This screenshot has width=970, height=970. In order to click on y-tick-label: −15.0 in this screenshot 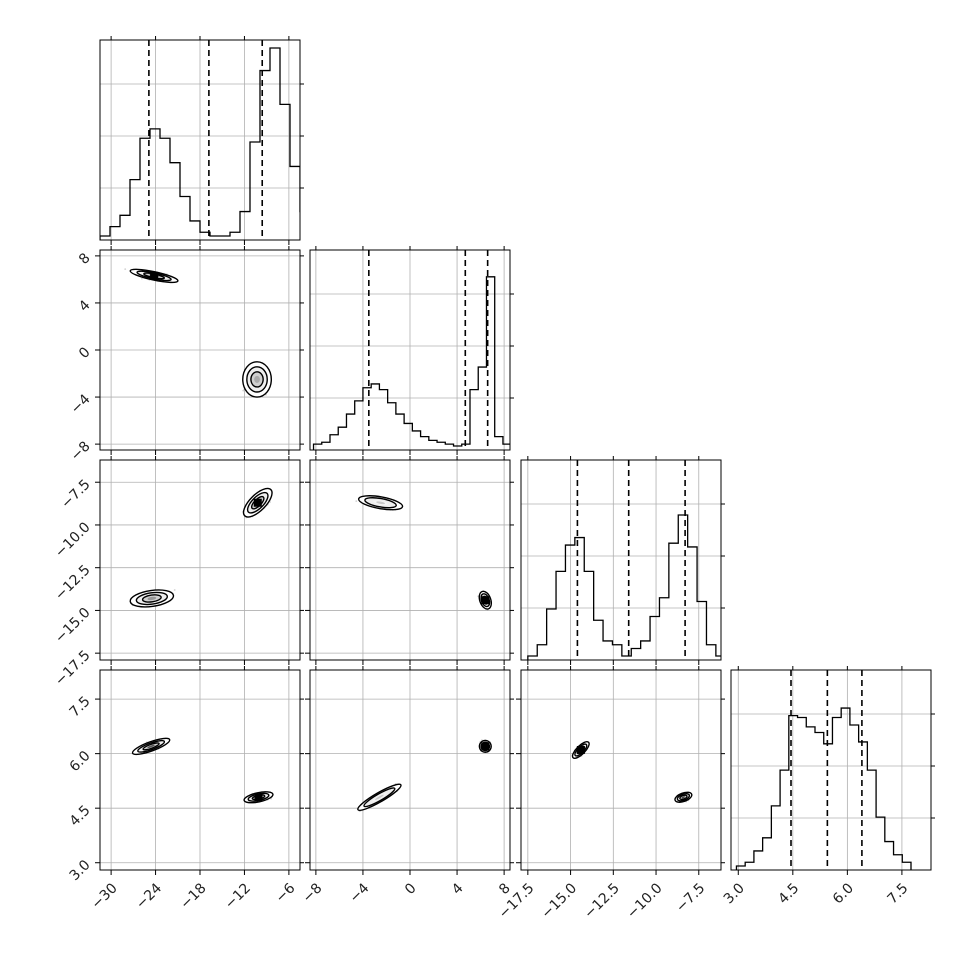, I will do `click(73, 626)`.